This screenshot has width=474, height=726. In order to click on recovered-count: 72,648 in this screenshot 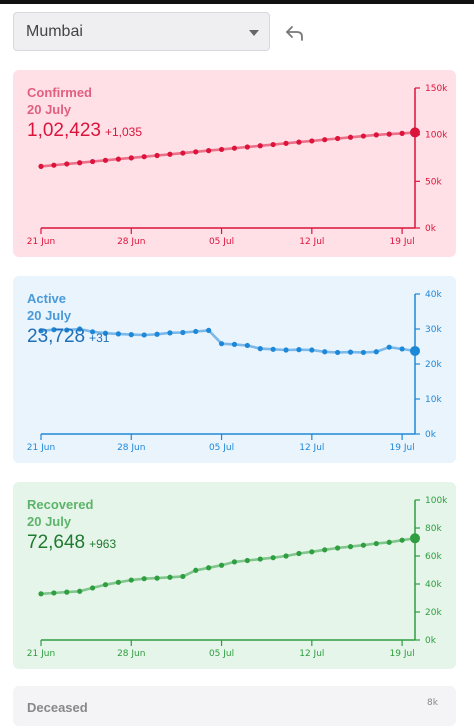, I will do `click(56, 542)`.